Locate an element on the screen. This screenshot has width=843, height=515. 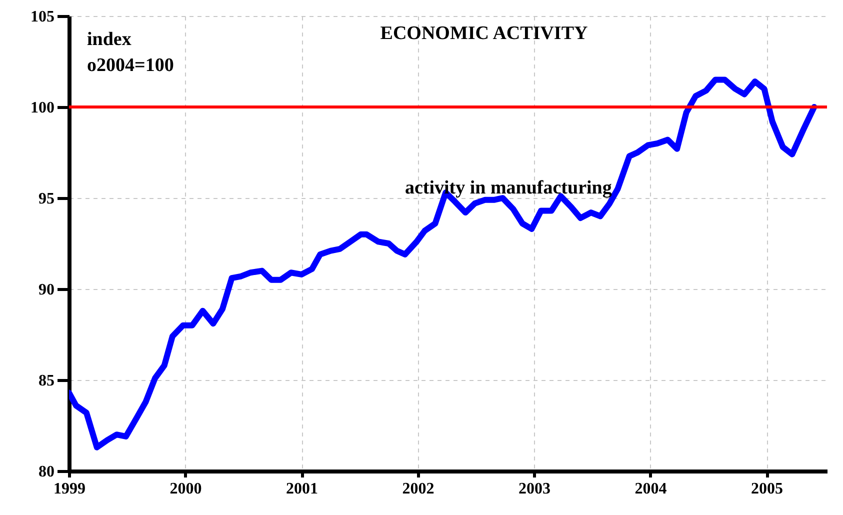
x-tick-label: 2004 is located at coordinates (650, 489).